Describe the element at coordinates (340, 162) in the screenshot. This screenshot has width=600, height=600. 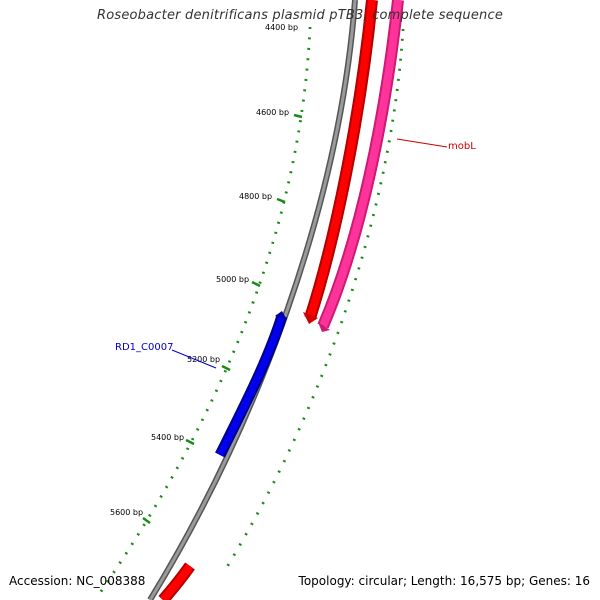
I see `red-track-top` at that location.